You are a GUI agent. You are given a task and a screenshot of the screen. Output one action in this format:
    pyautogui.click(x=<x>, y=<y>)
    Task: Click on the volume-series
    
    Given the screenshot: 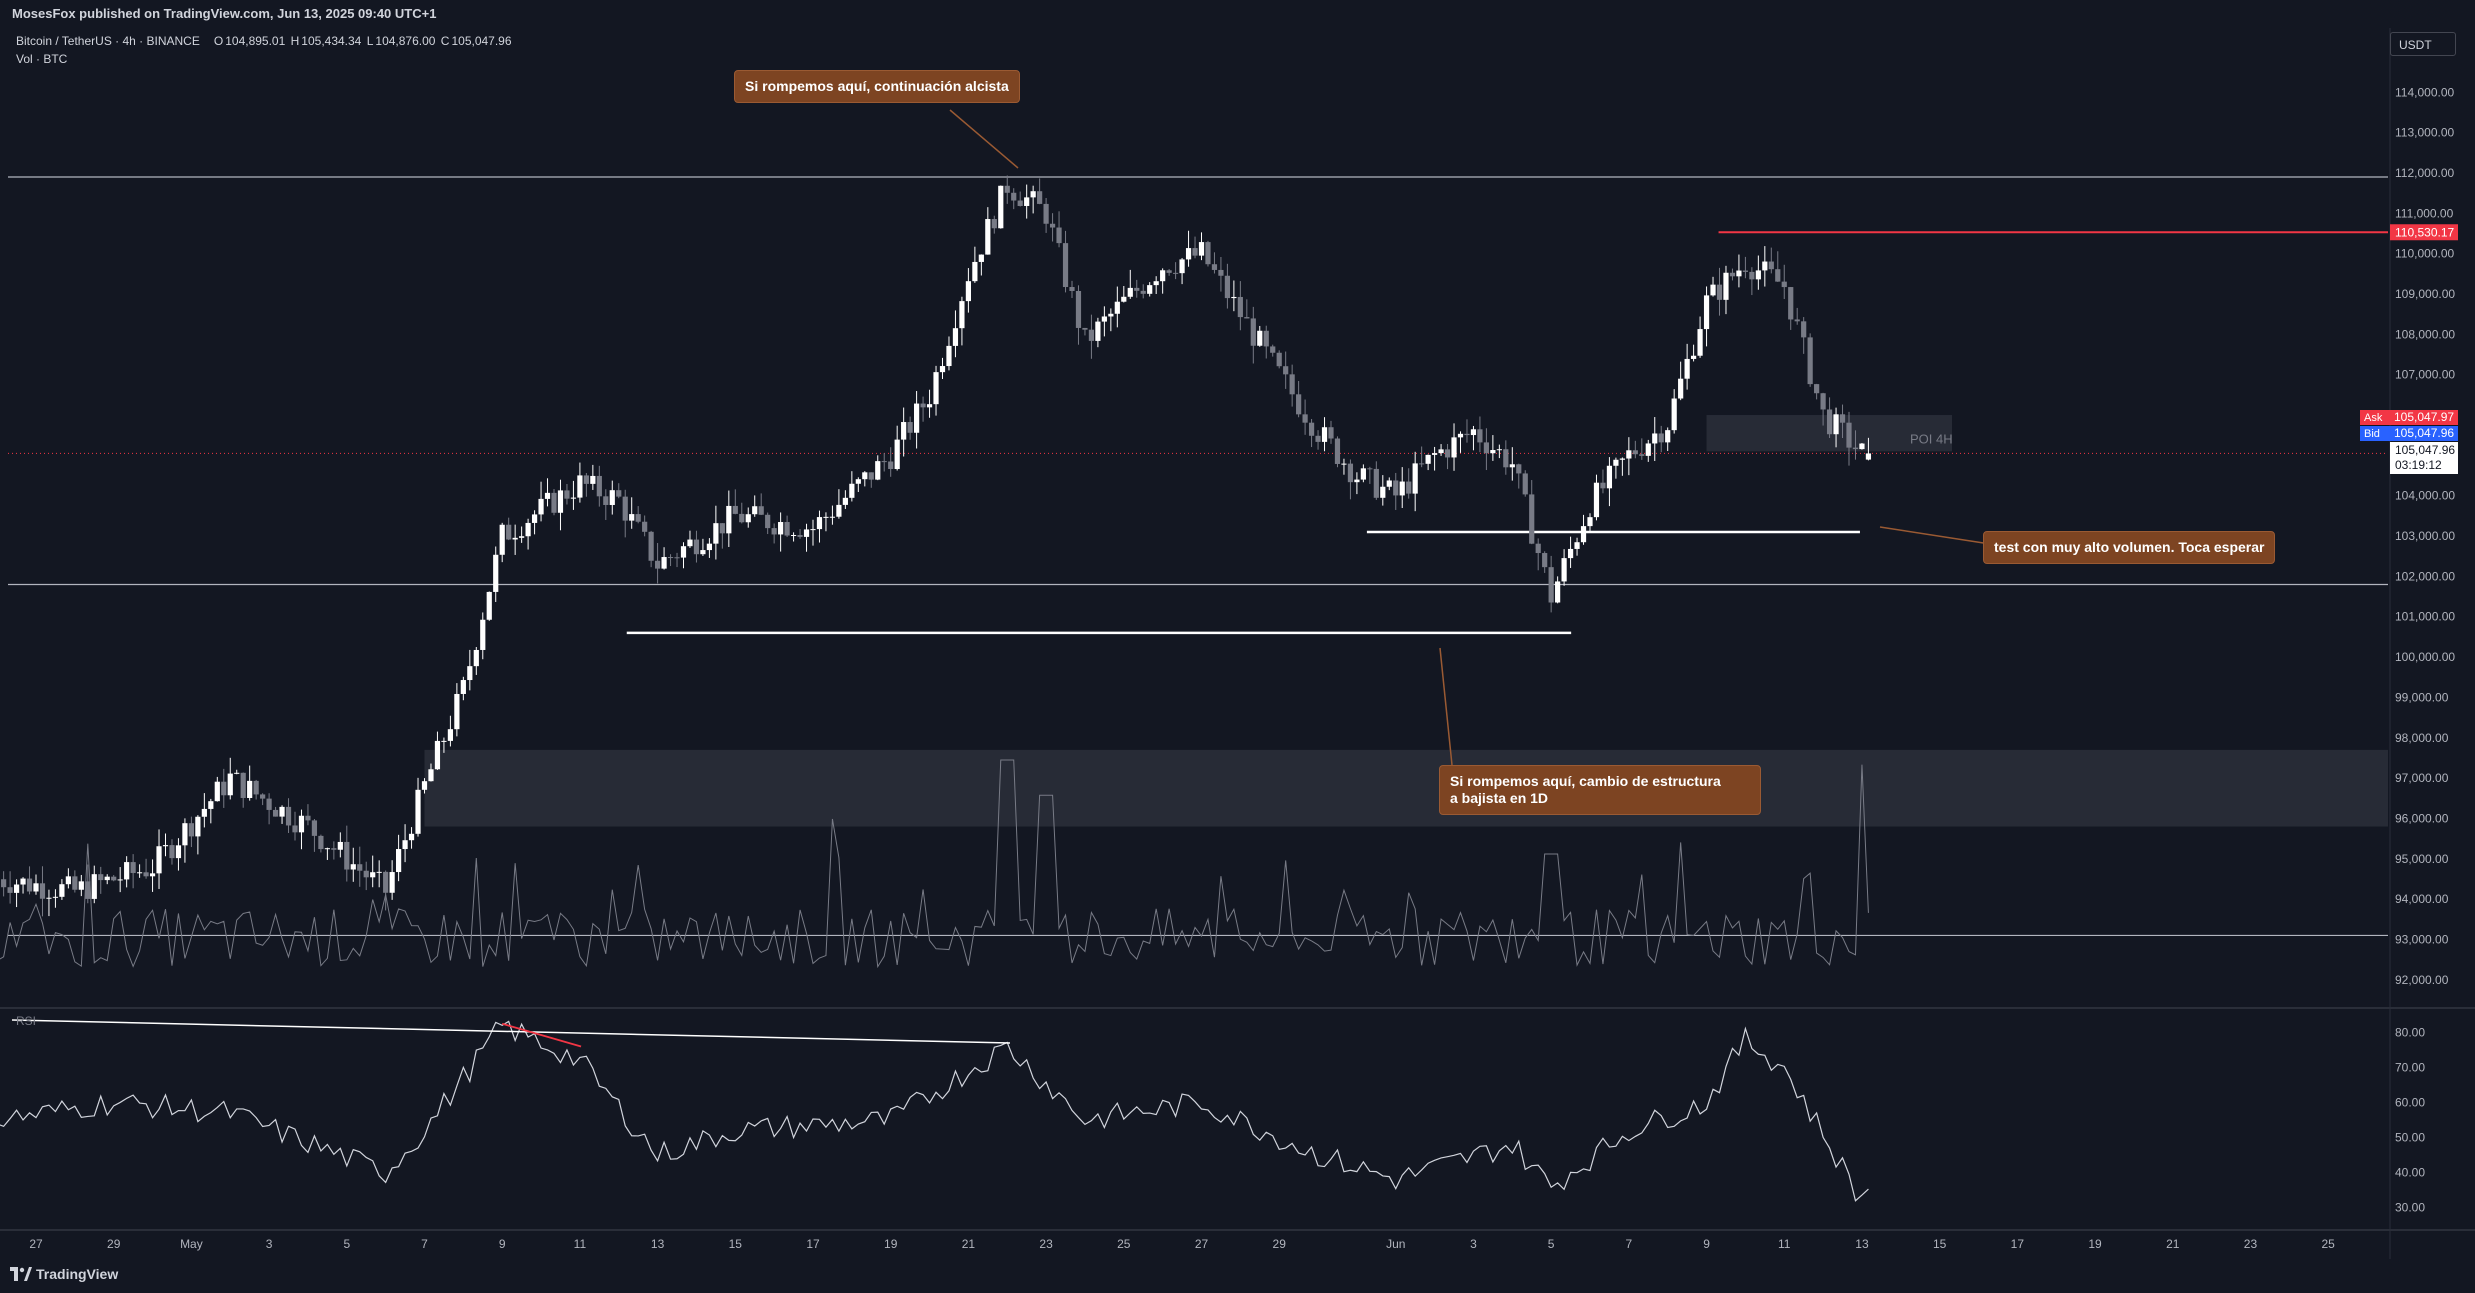 What is the action you would take?
    pyautogui.click(x=934, y=864)
    